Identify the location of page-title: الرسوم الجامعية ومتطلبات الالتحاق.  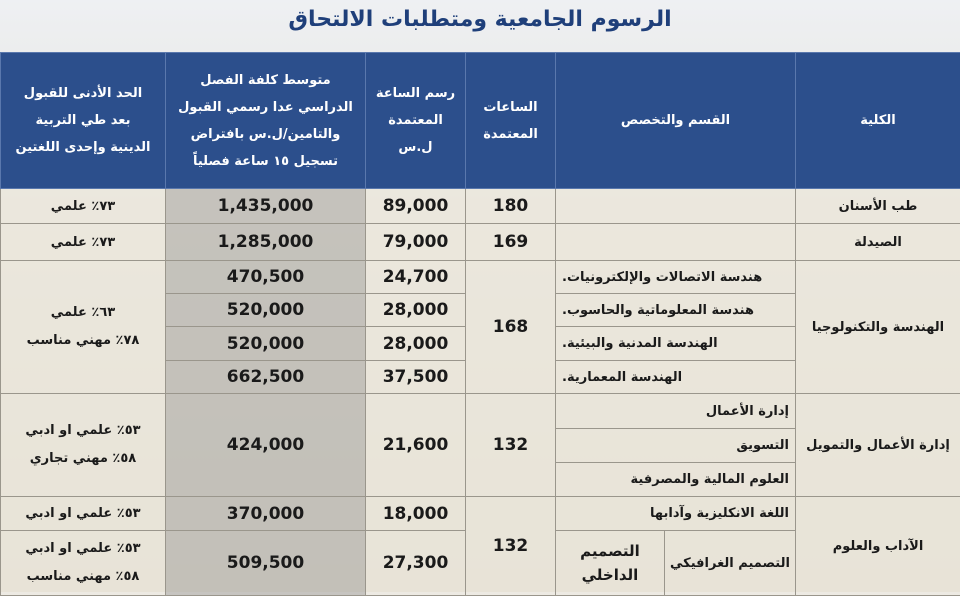
(480, 25).